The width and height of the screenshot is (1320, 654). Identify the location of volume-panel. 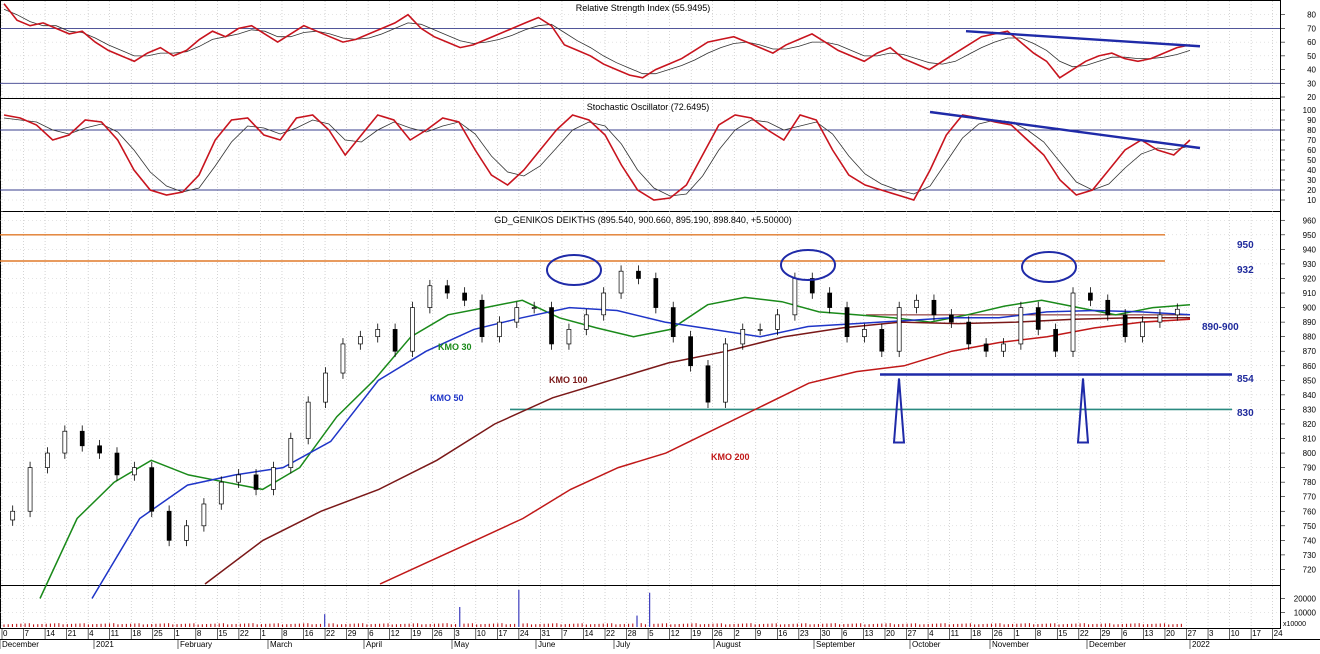
(640, 607).